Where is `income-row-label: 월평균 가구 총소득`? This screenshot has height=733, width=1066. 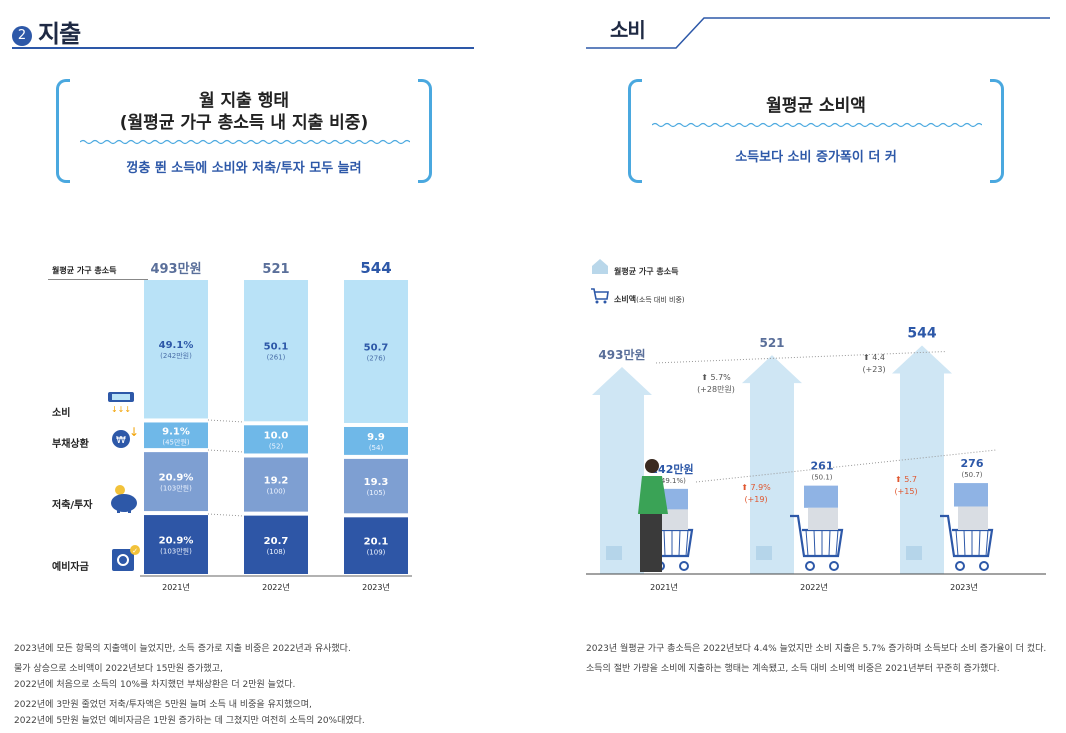
income-row-label: 월평균 가구 총소득 is located at coordinates (84, 270).